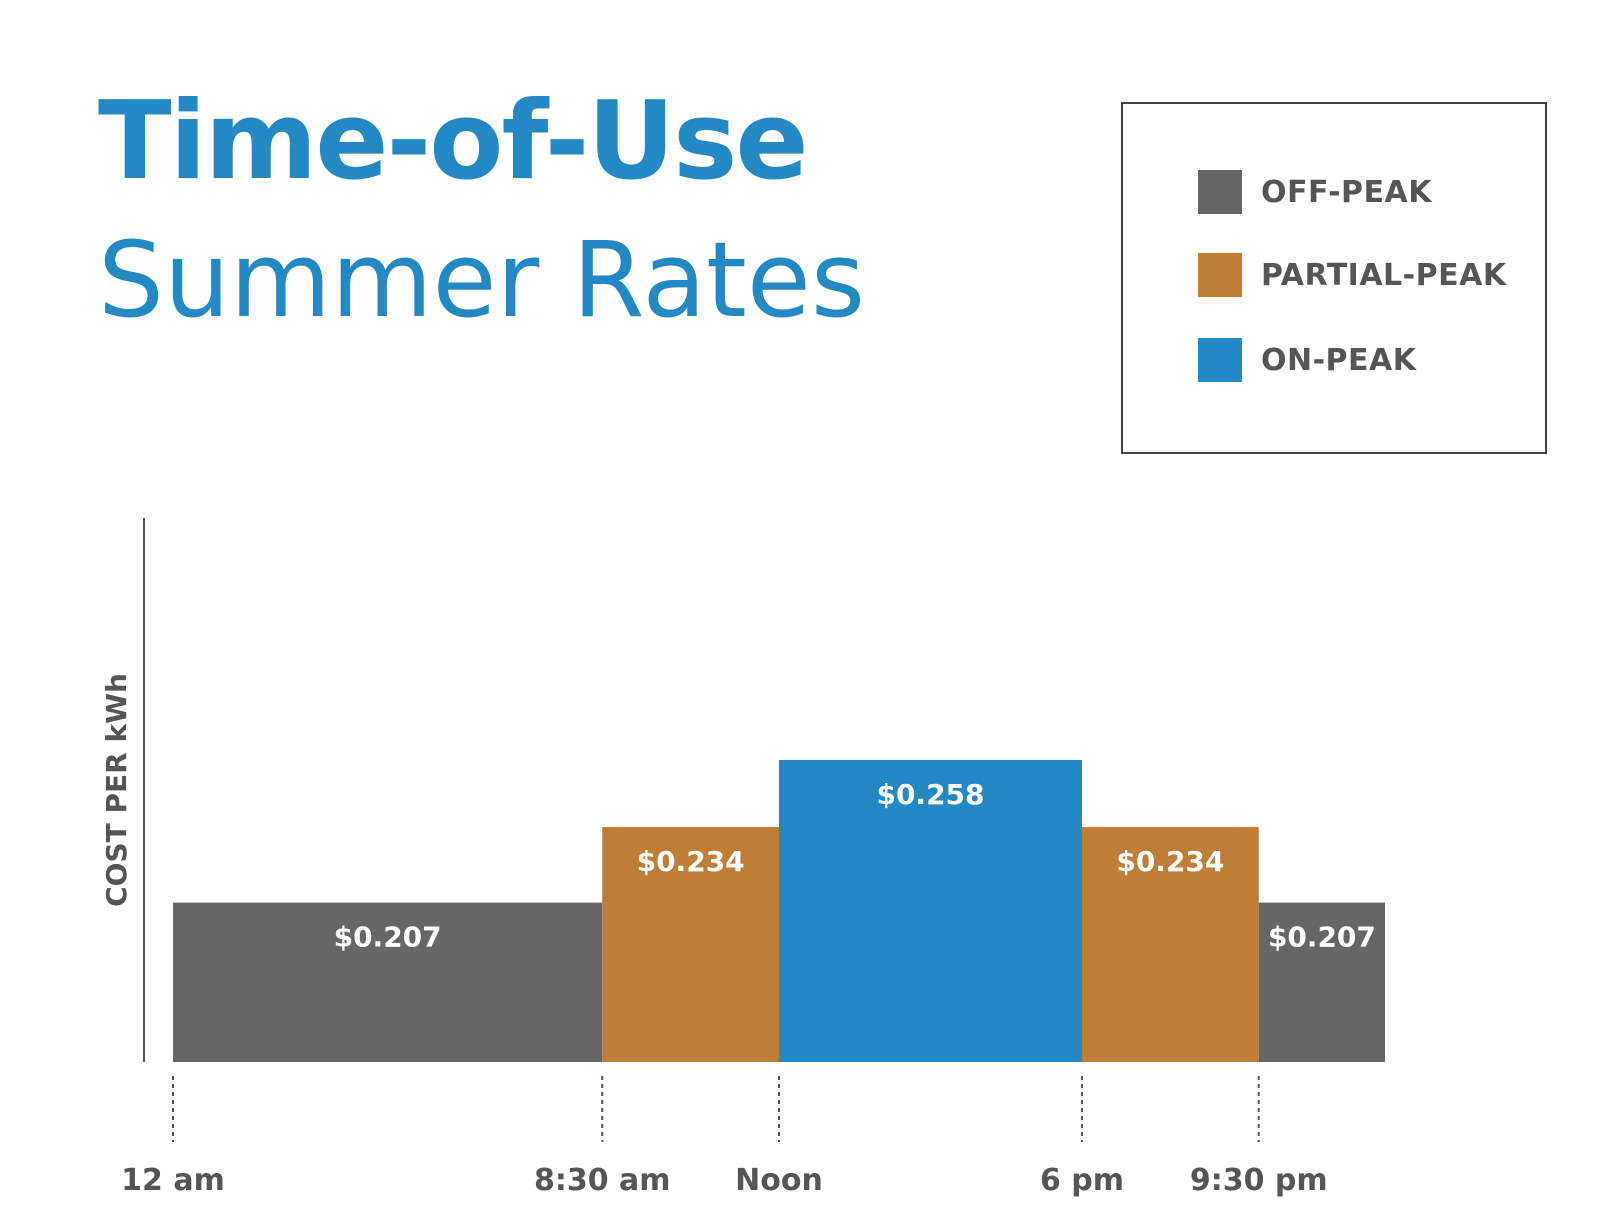 The height and width of the screenshot is (1214, 1600). I want to click on legend-swatch-partial-peak, so click(1220, 275).